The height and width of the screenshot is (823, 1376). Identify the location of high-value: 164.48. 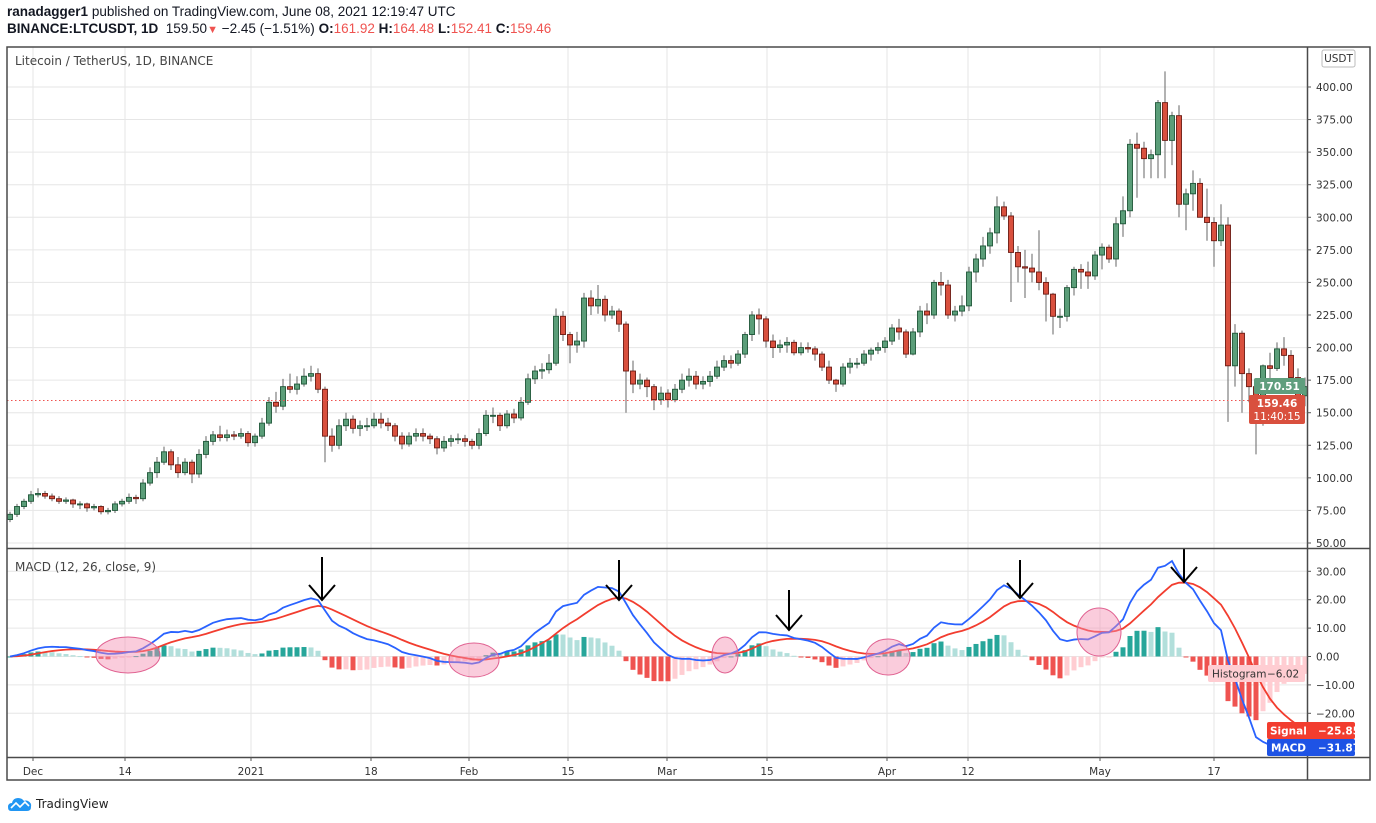
(413, 28).